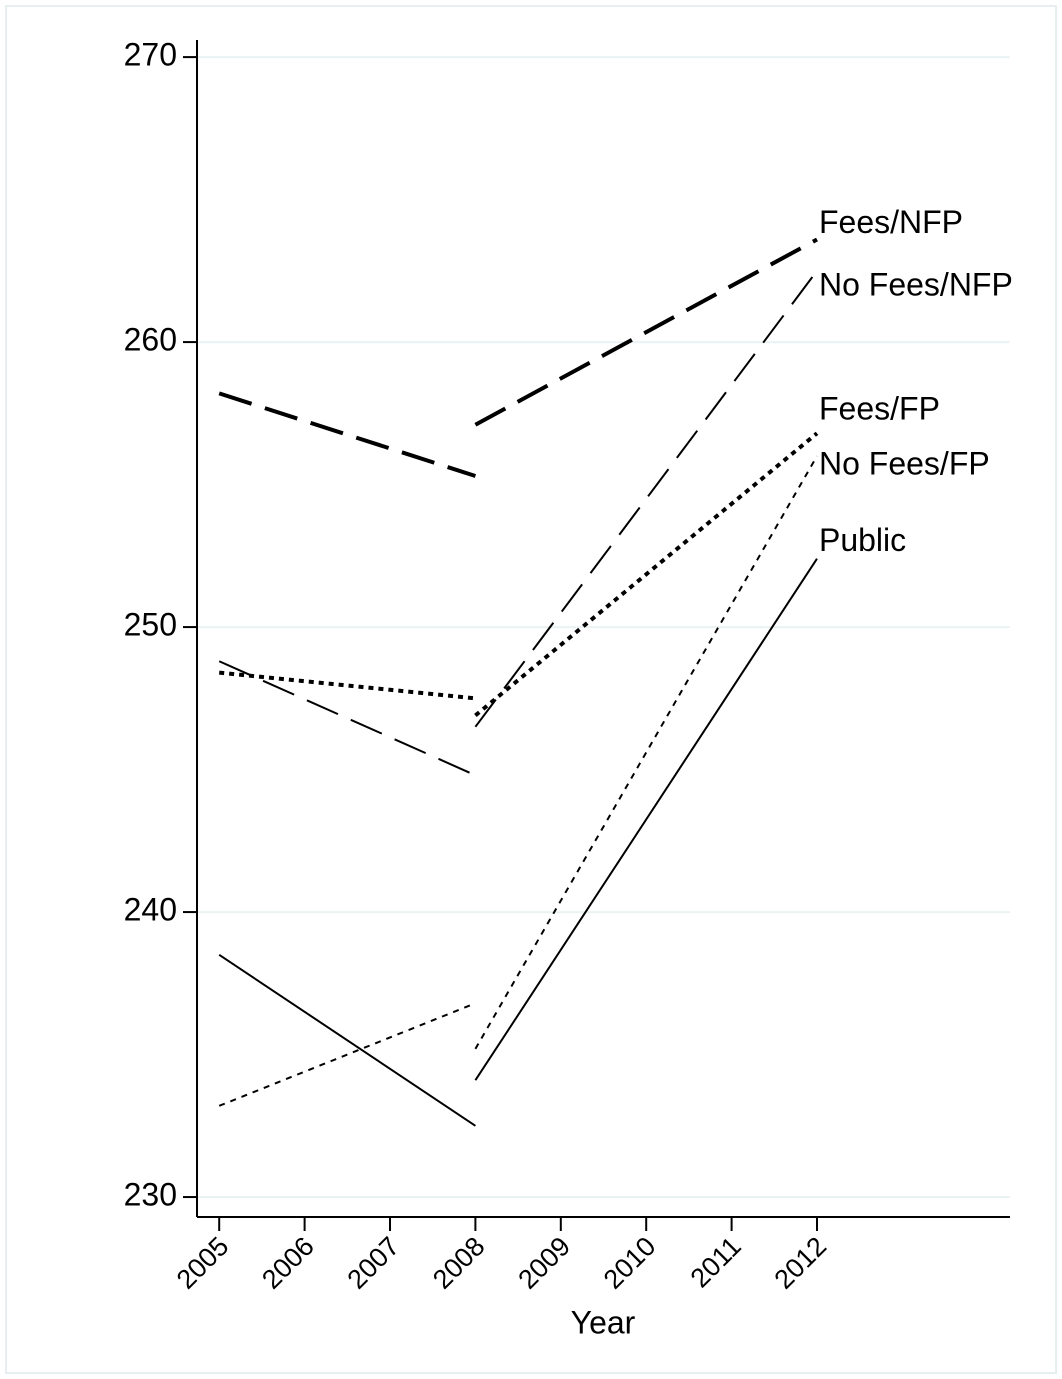 The image size is (1062, 1379). Describe the element at coordinates (150, 910) in the screenshot. I see `y-tick-label: 240` at that location.